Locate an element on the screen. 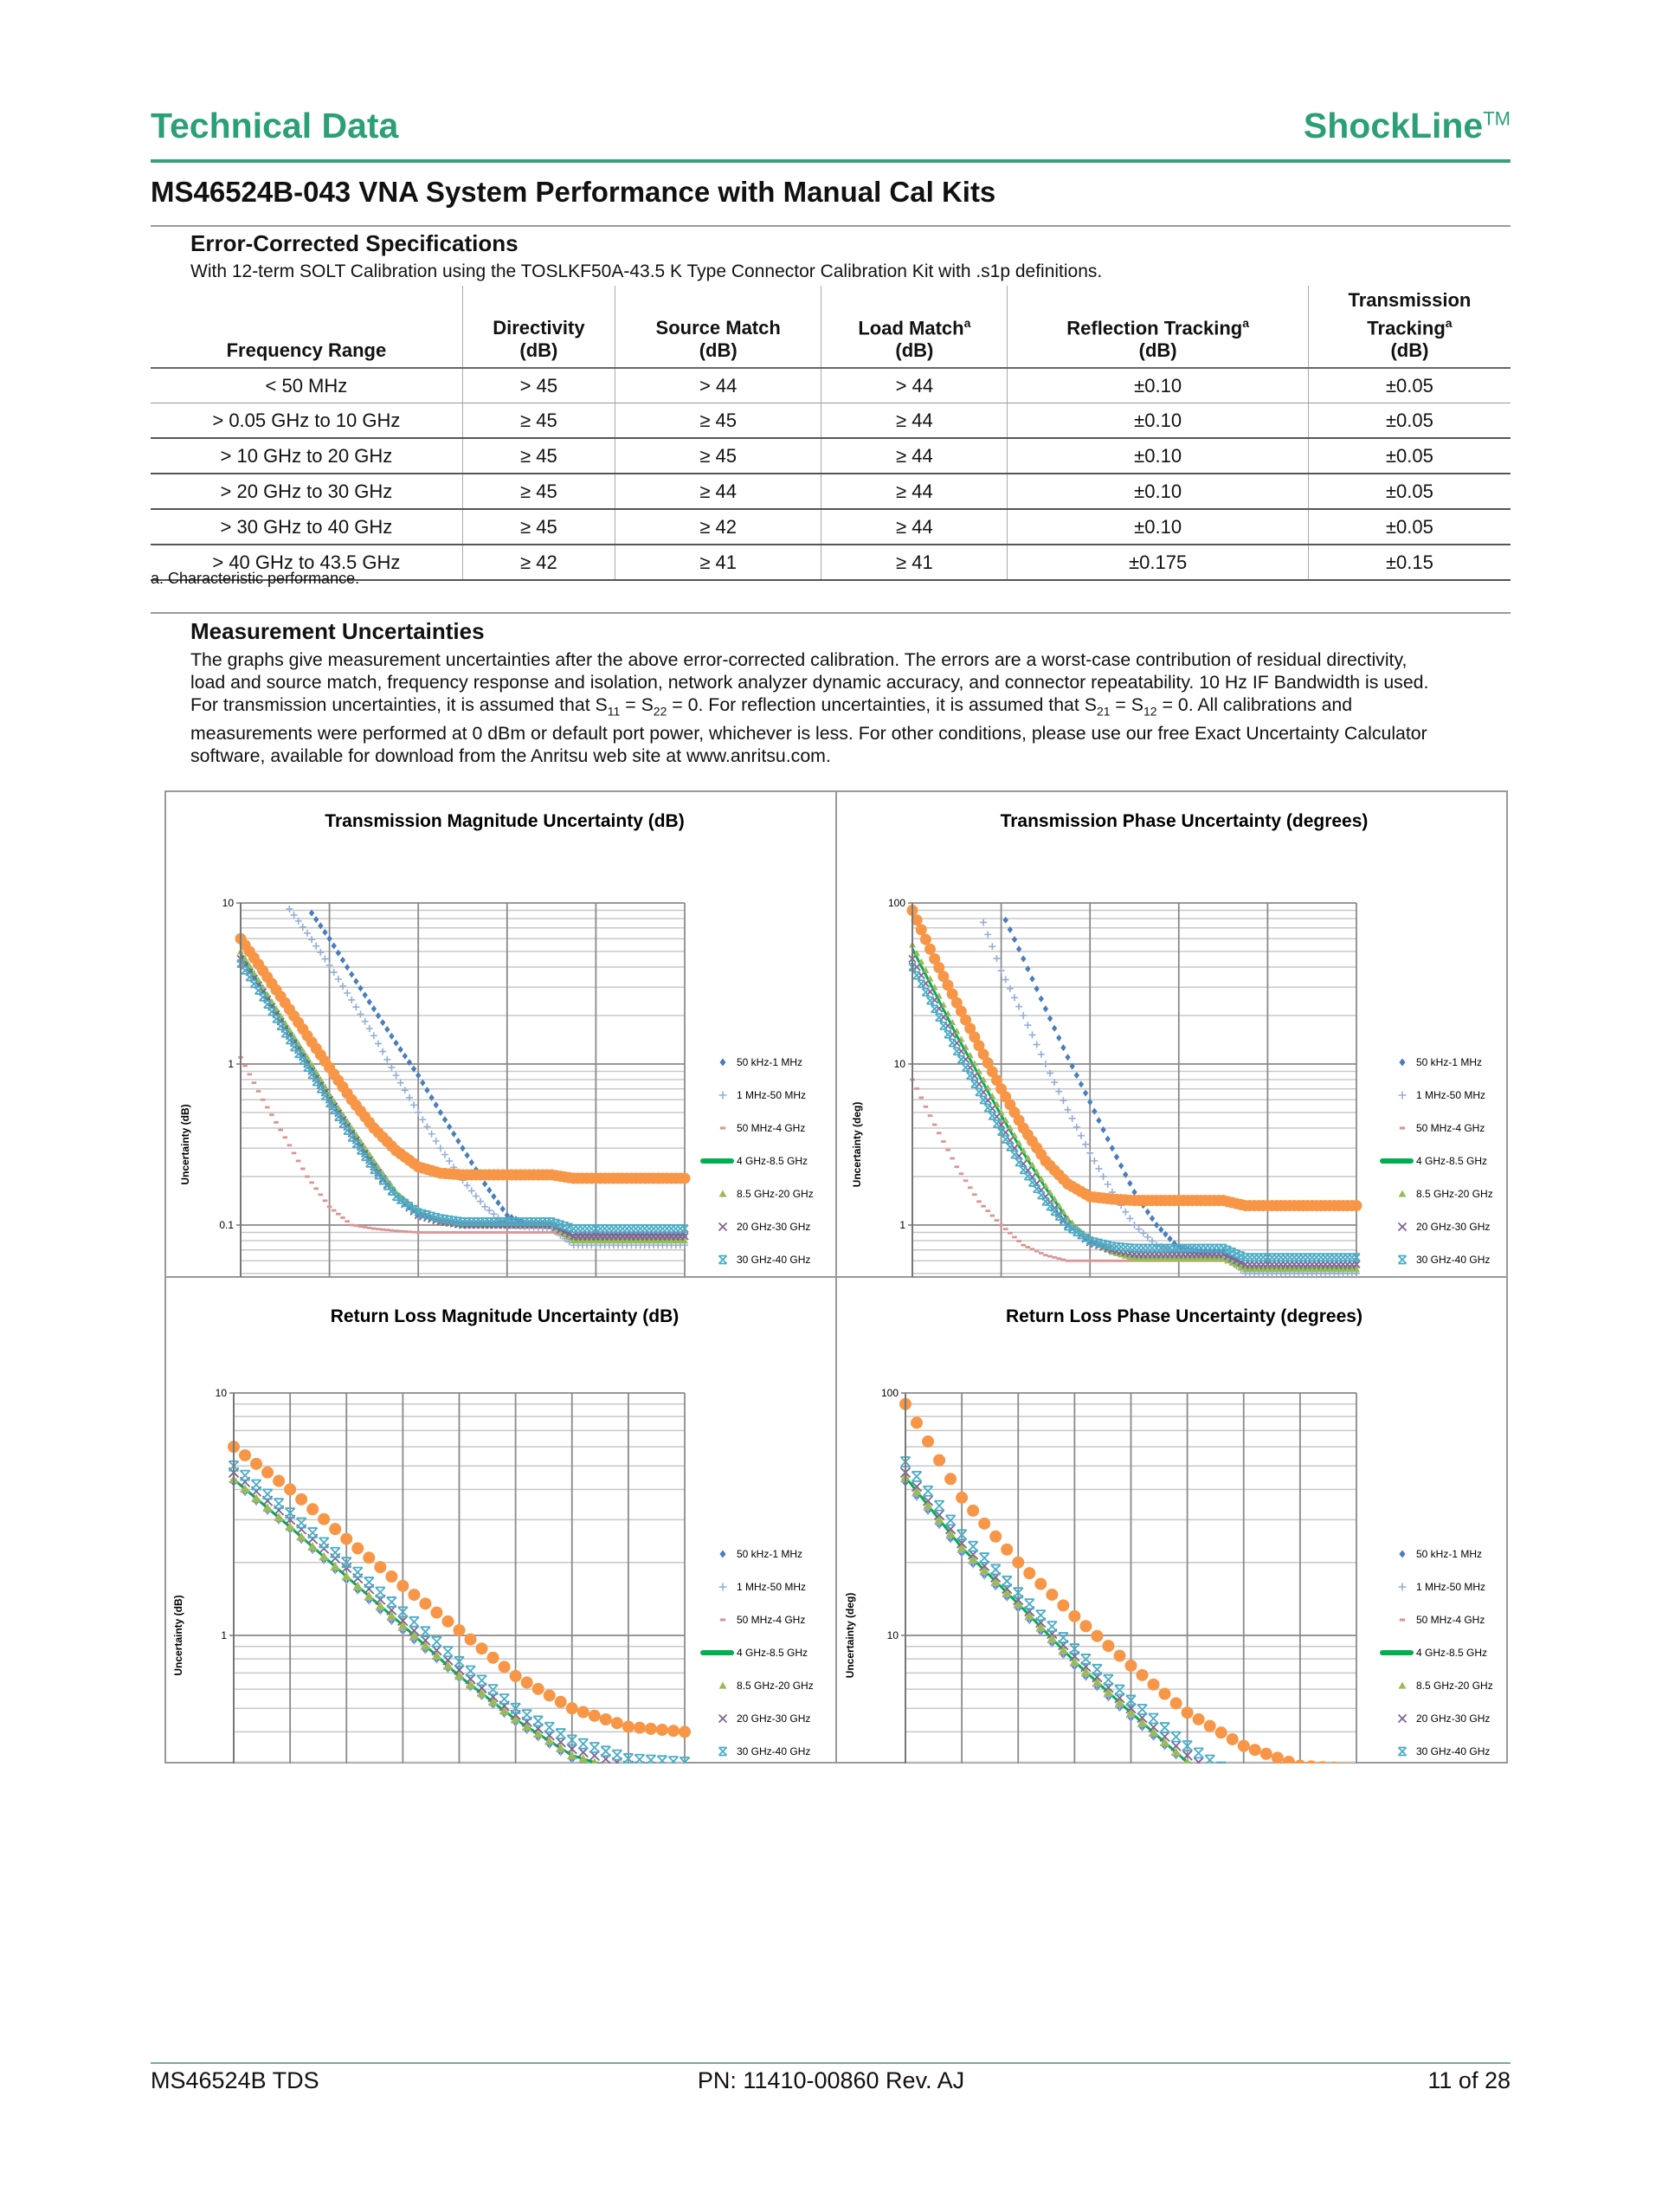 Image resolution: width=1662 pixels, height=2212 pixels. table-cell: ≥ 45 is located at coordinates (538, 421).